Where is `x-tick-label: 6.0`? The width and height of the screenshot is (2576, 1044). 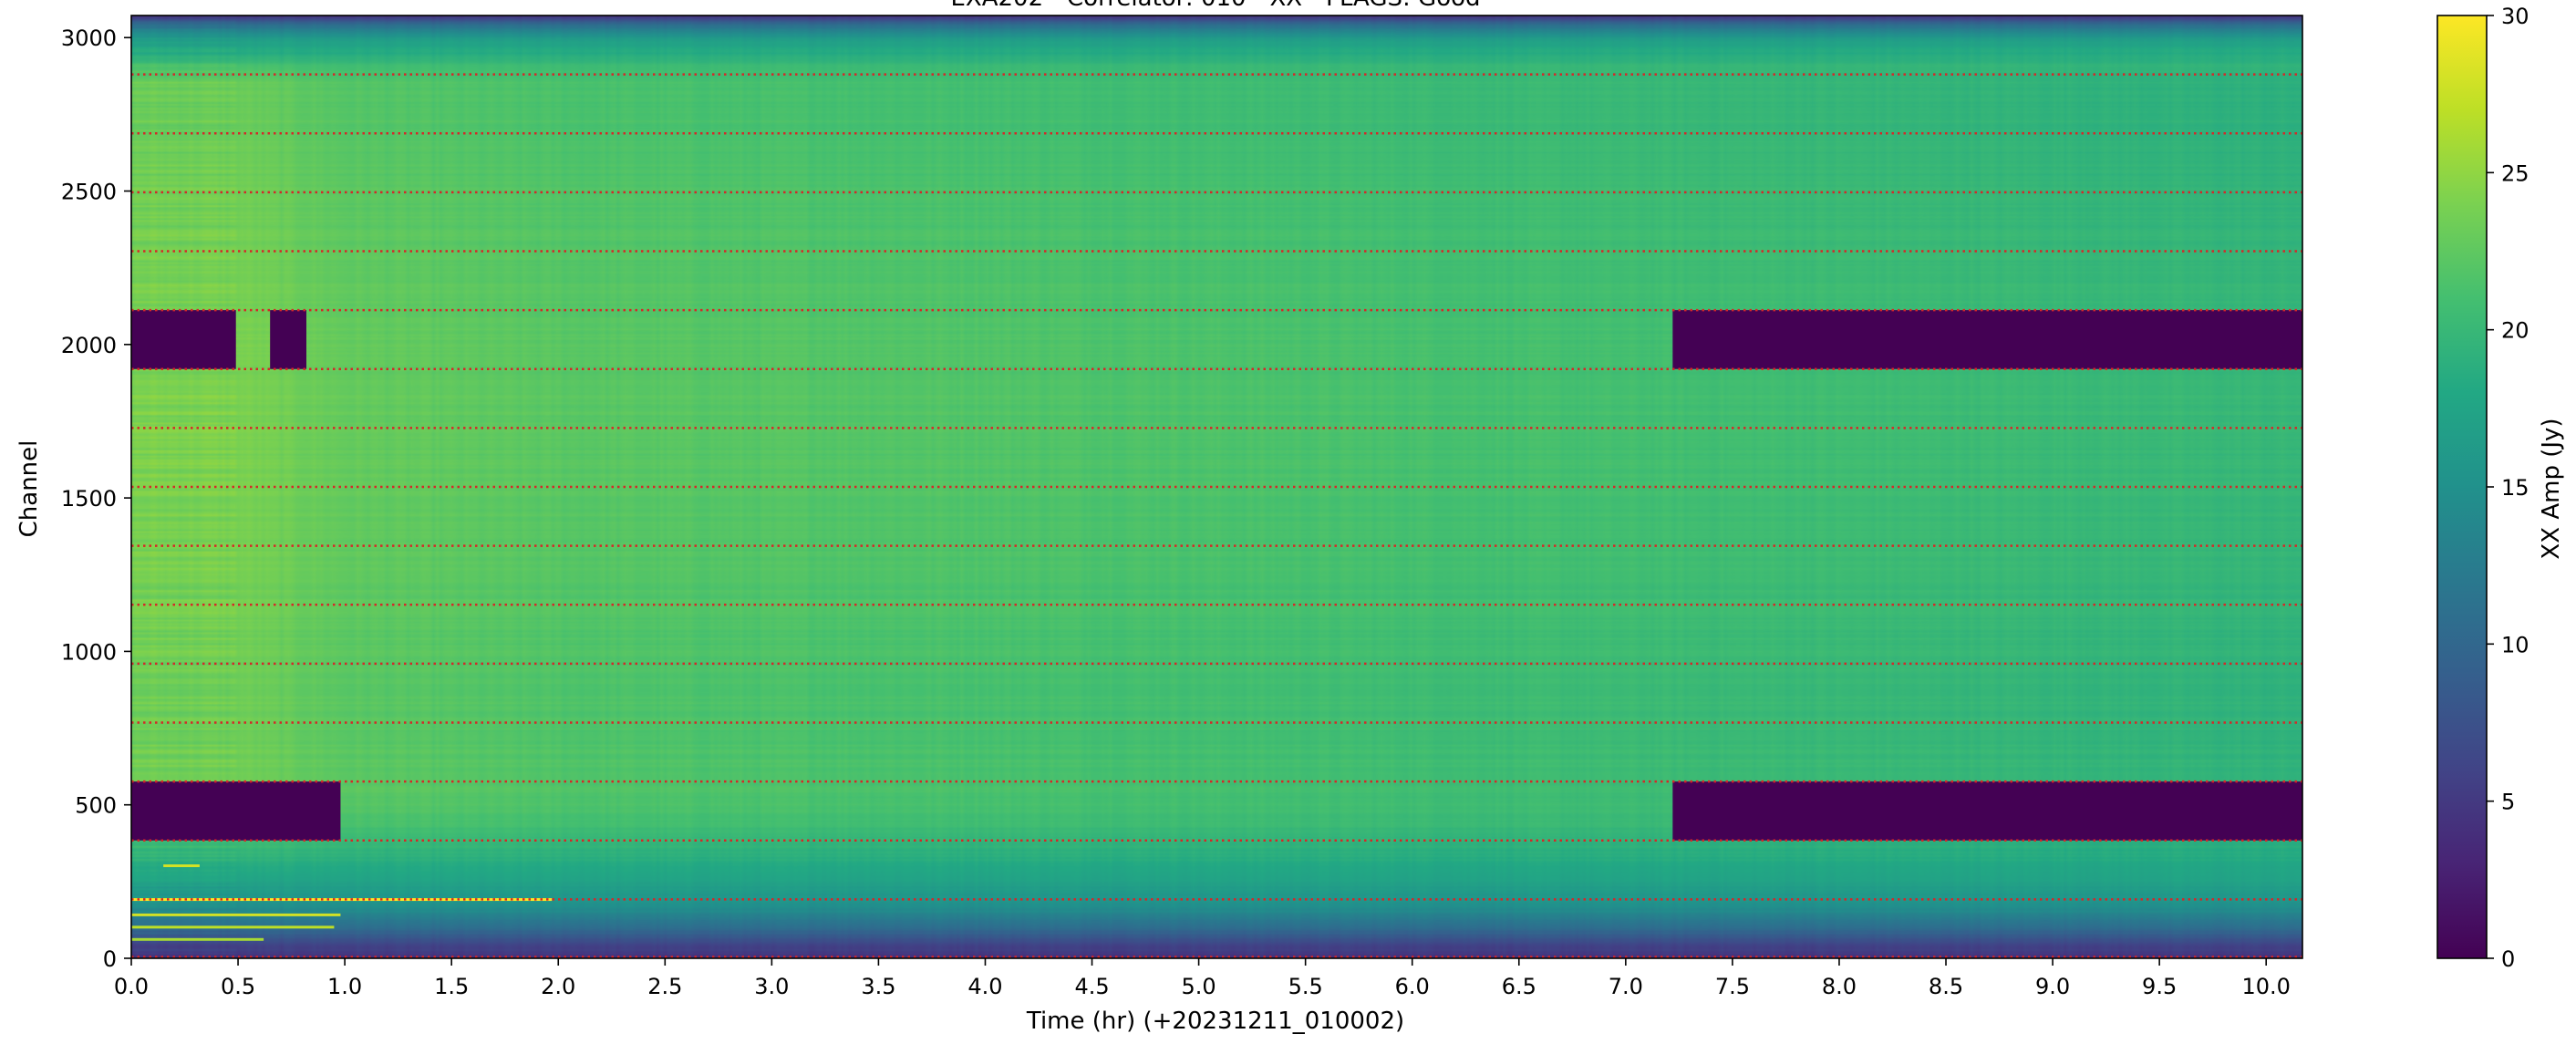 x-tick-label: 6.0 is located at coordinates (1412, 986).